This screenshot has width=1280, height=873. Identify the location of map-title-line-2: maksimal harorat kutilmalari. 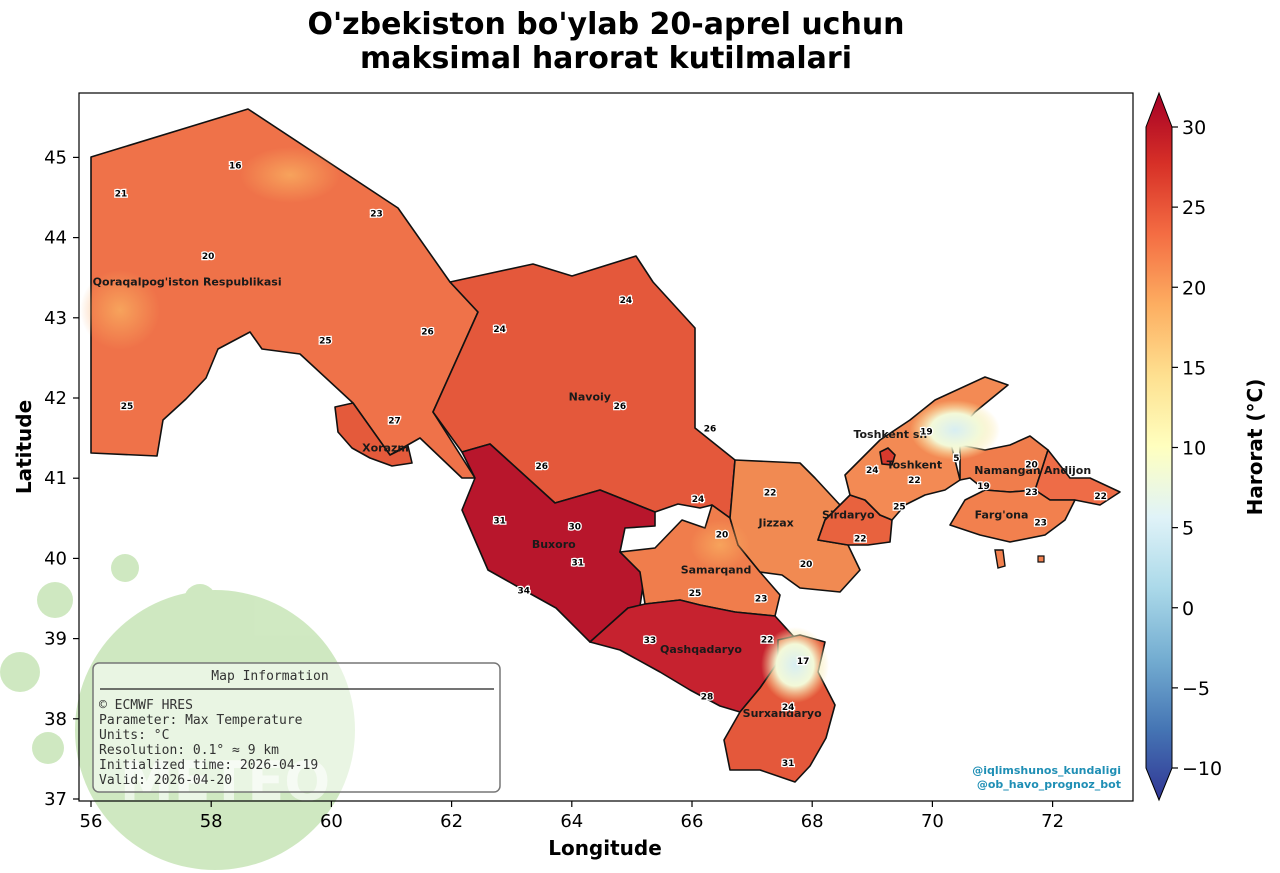
(606, 58).